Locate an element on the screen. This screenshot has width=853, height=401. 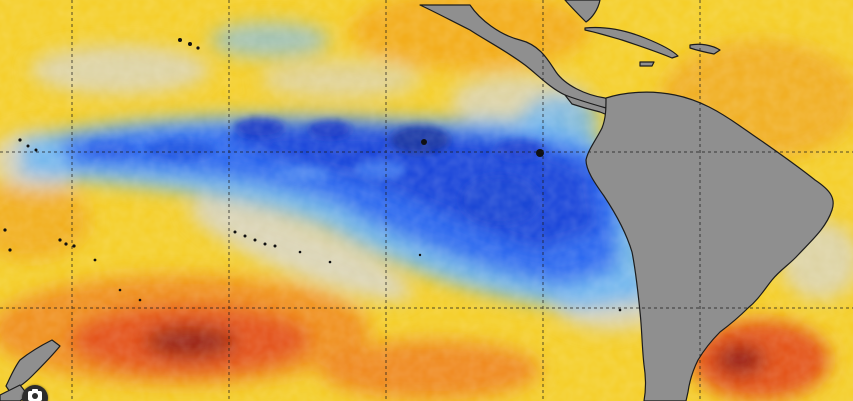
florida-land is located at coordinates (582, 11).